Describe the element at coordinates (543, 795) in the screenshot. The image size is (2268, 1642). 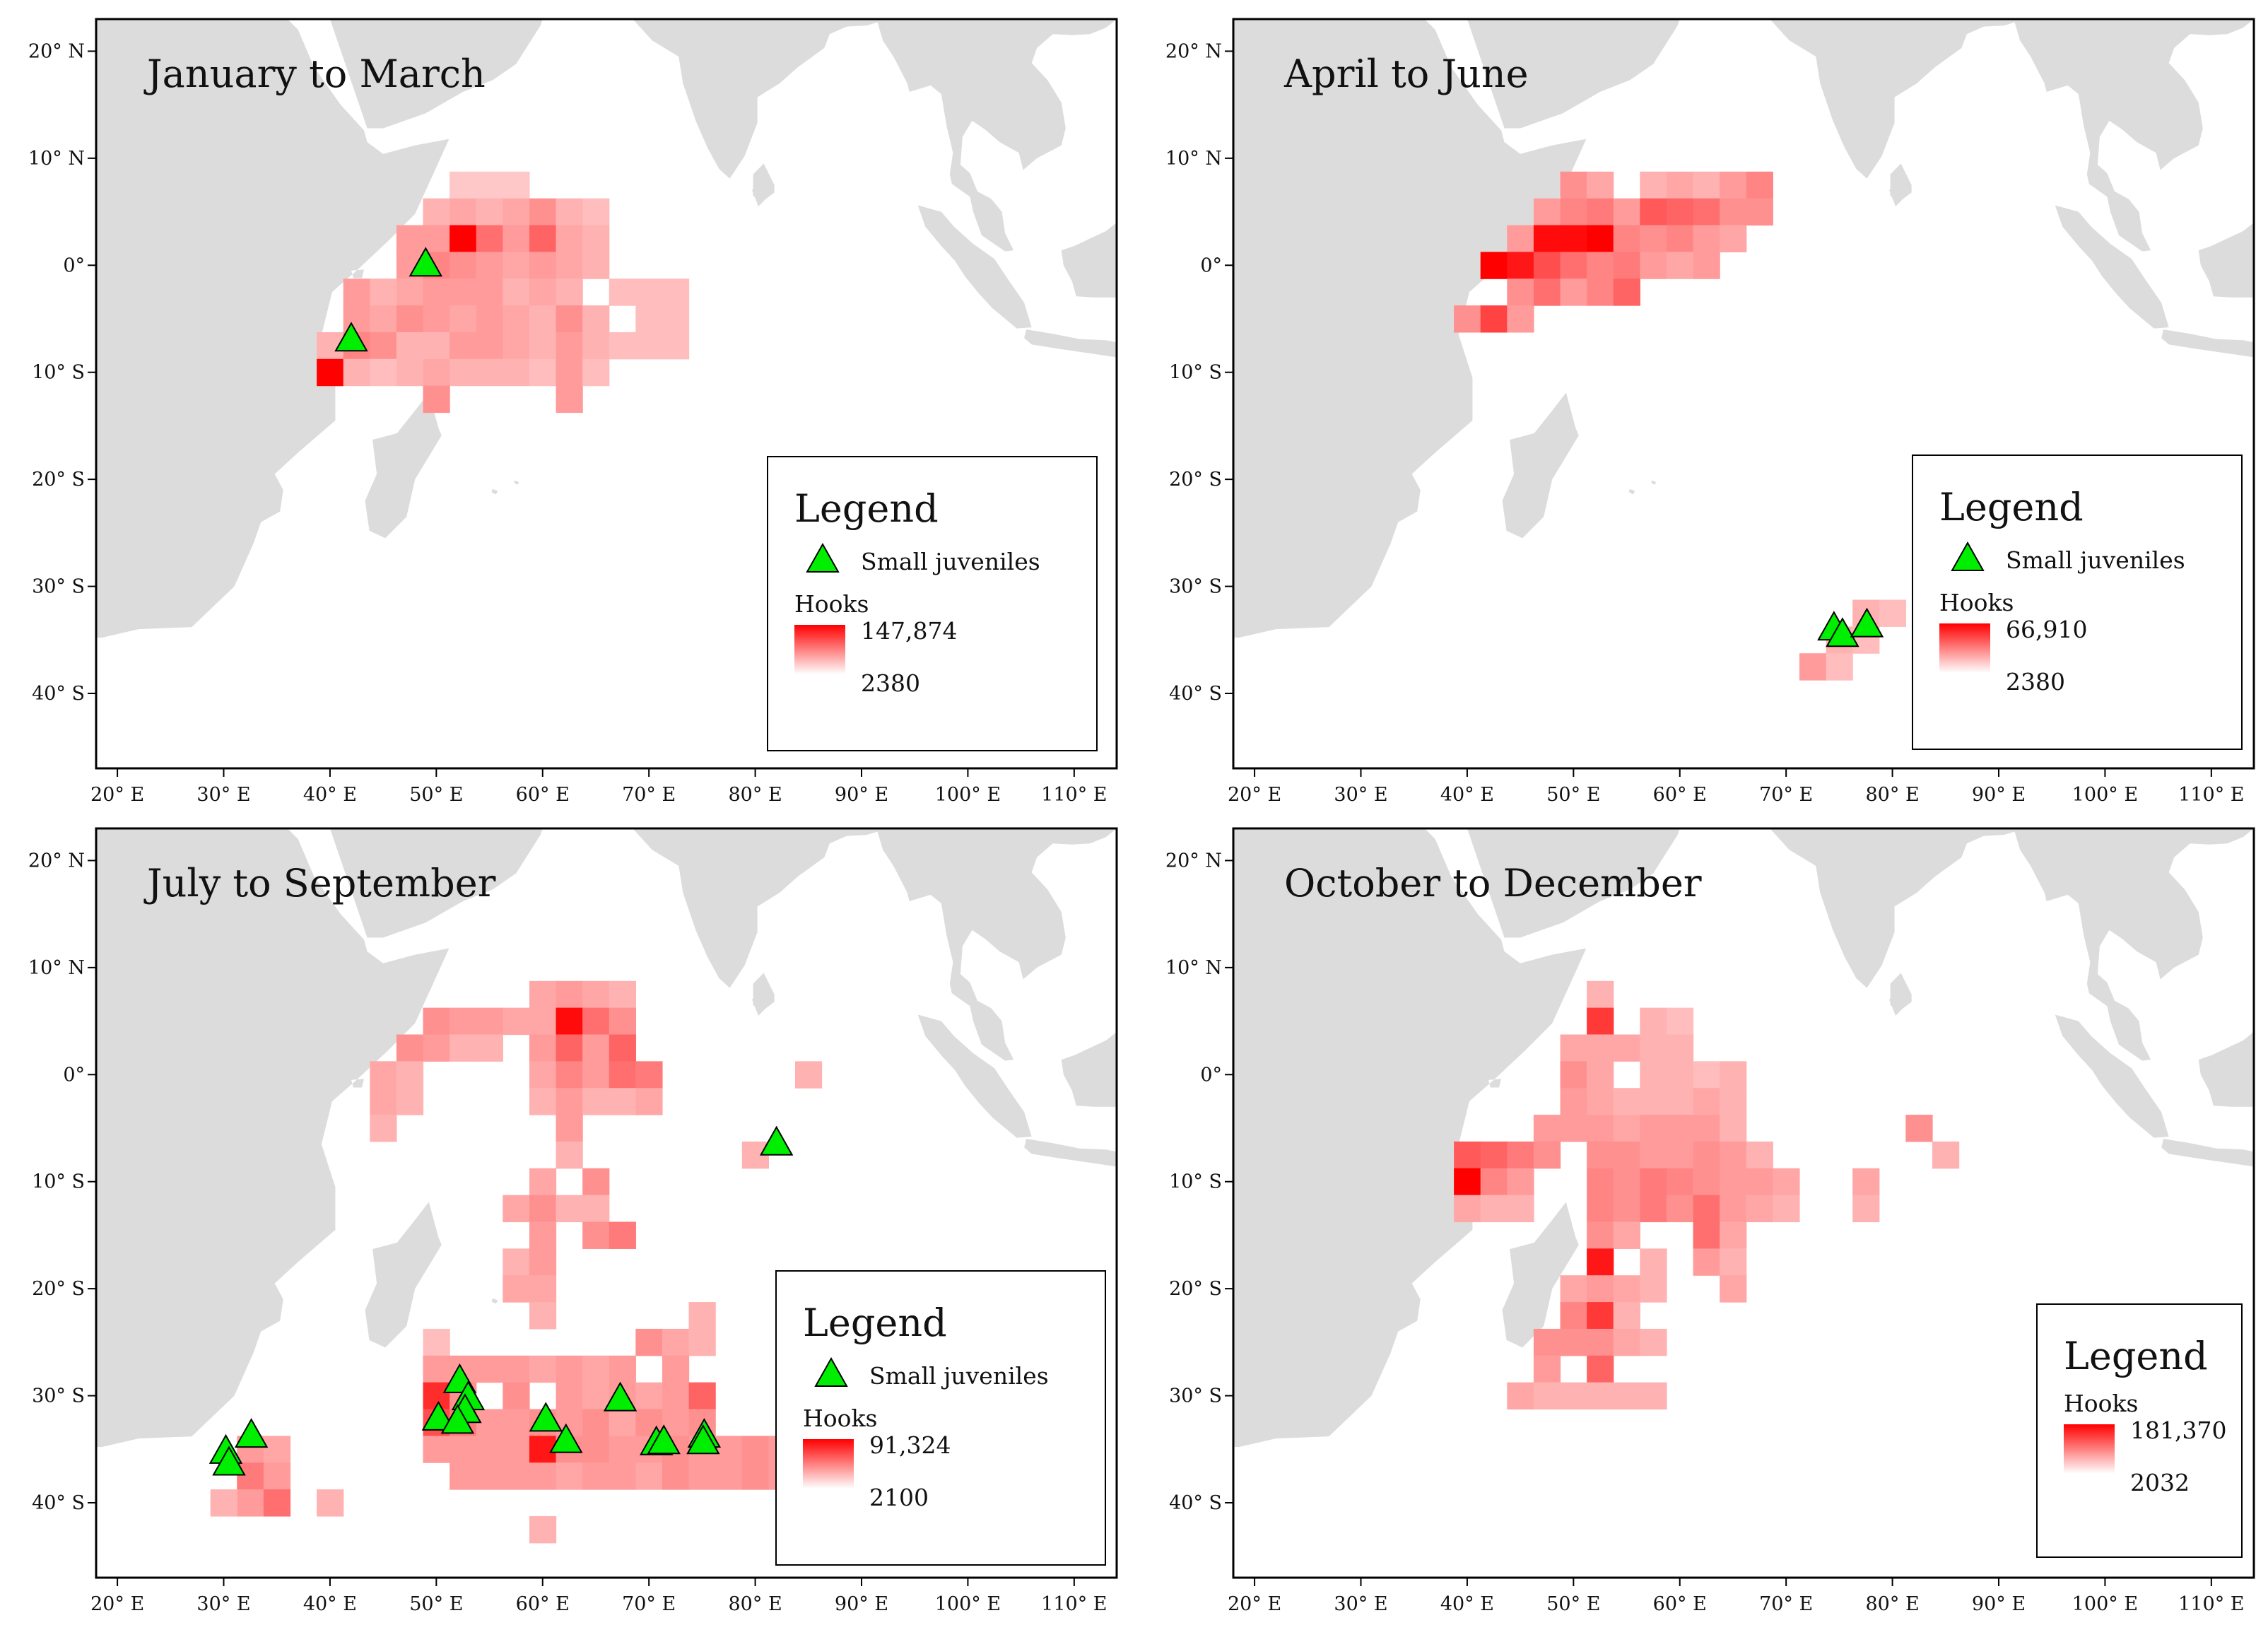
I see `lon-tick-label: 60° E` at that location.